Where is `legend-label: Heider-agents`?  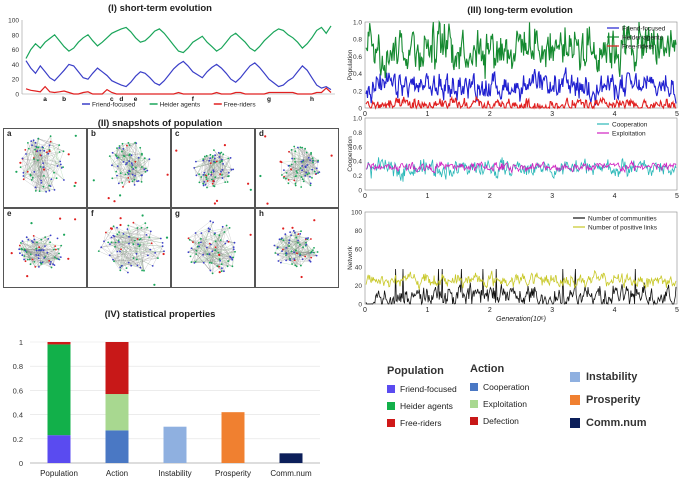 legend-label: Heider-agents is located at coordinates (643, 38).